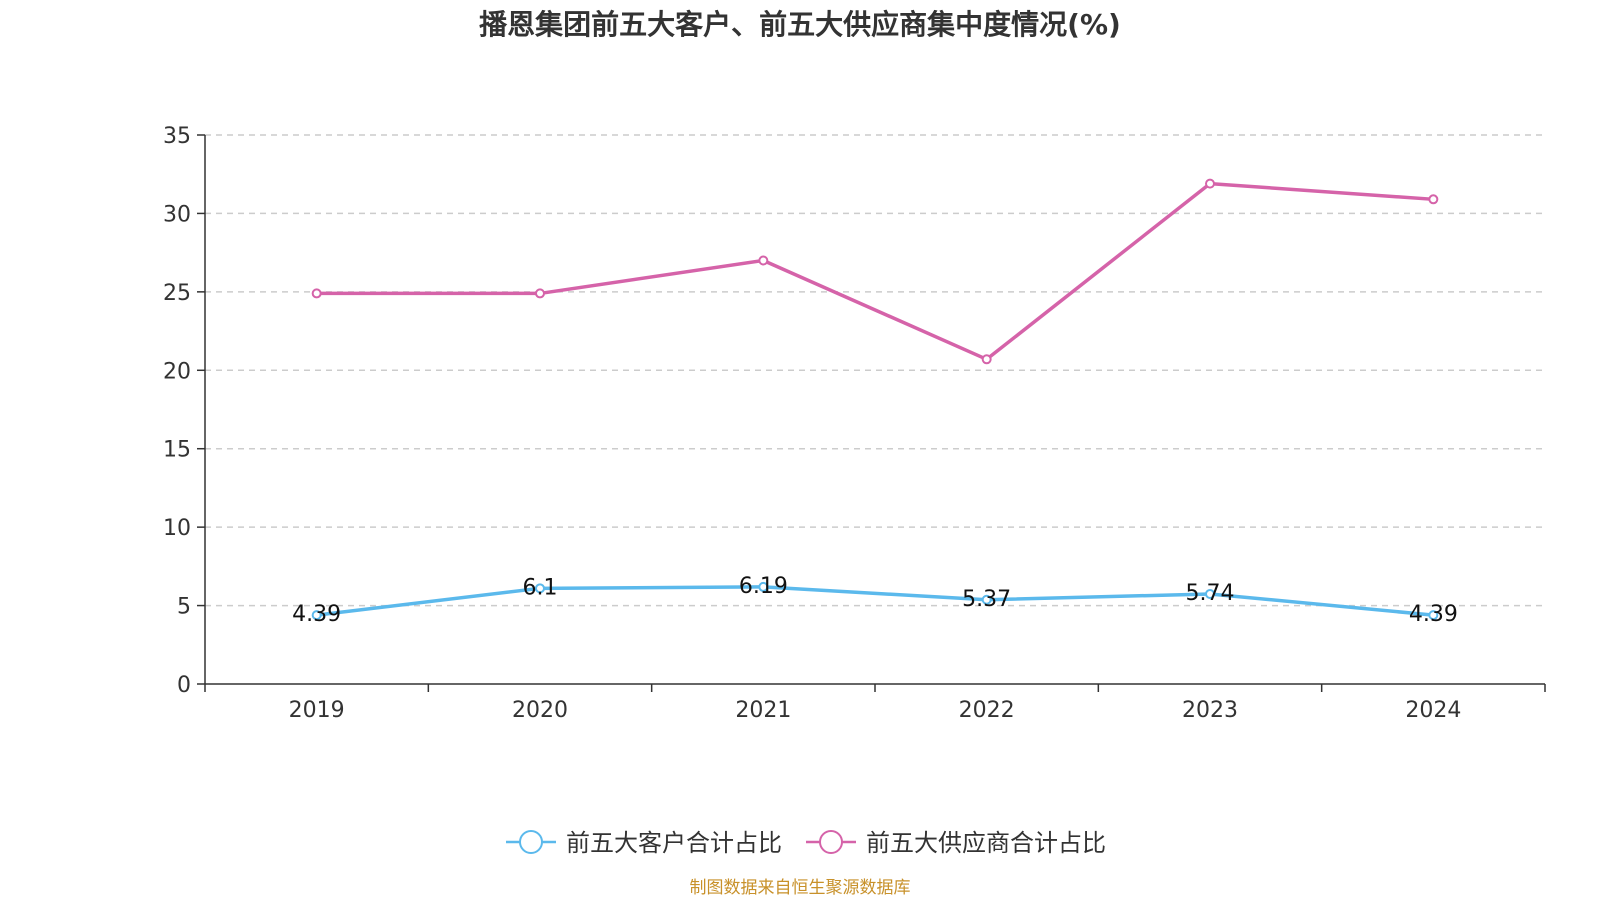 Image resolution: width=1600 pixels, height=900 pixels. What do you see at coordinates (184, 685) in the screenshot?
I see `y-tick-label: 0` at bounding box center [184, 685].